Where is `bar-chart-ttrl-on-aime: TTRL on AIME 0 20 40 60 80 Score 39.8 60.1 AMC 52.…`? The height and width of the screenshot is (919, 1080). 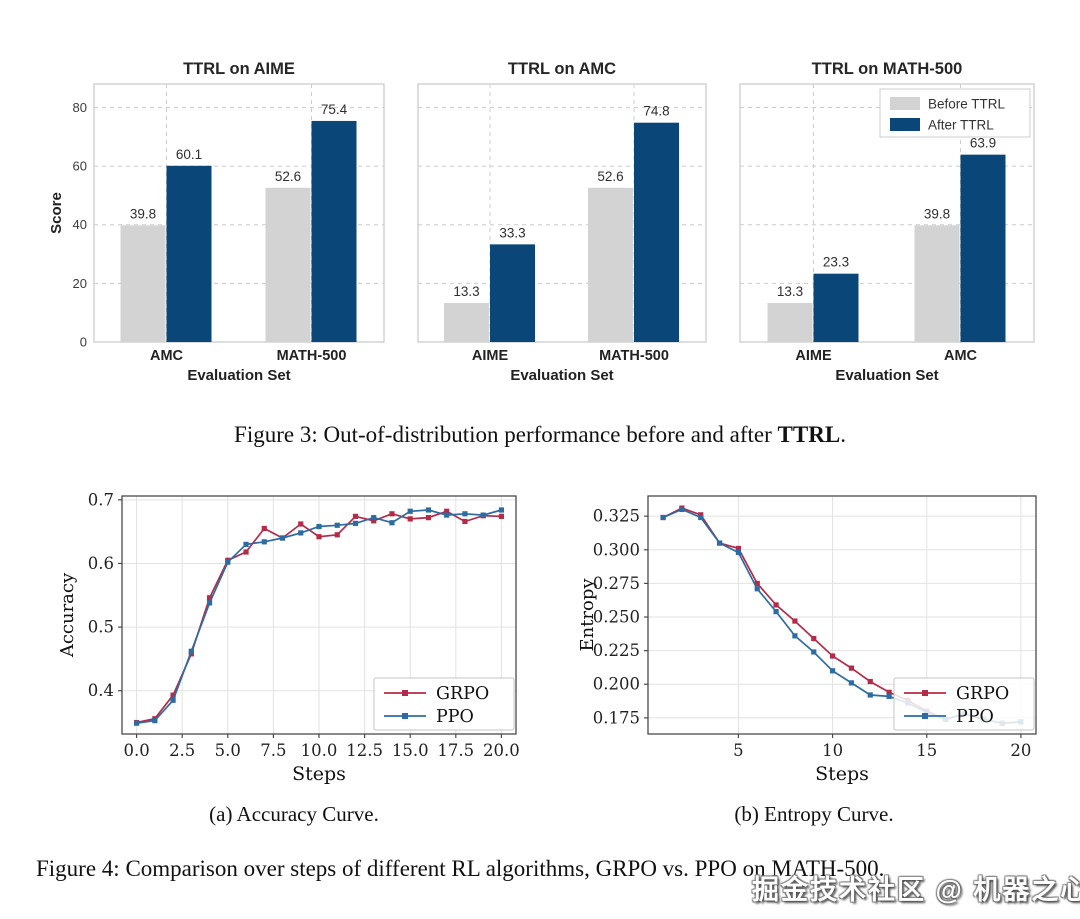 bar-chart-ttrl-on-aime: TTRL on AIME 0 20 40 60 80 Score 39.8 60.1 AMC 52.… is located at coordinates (216, 222).